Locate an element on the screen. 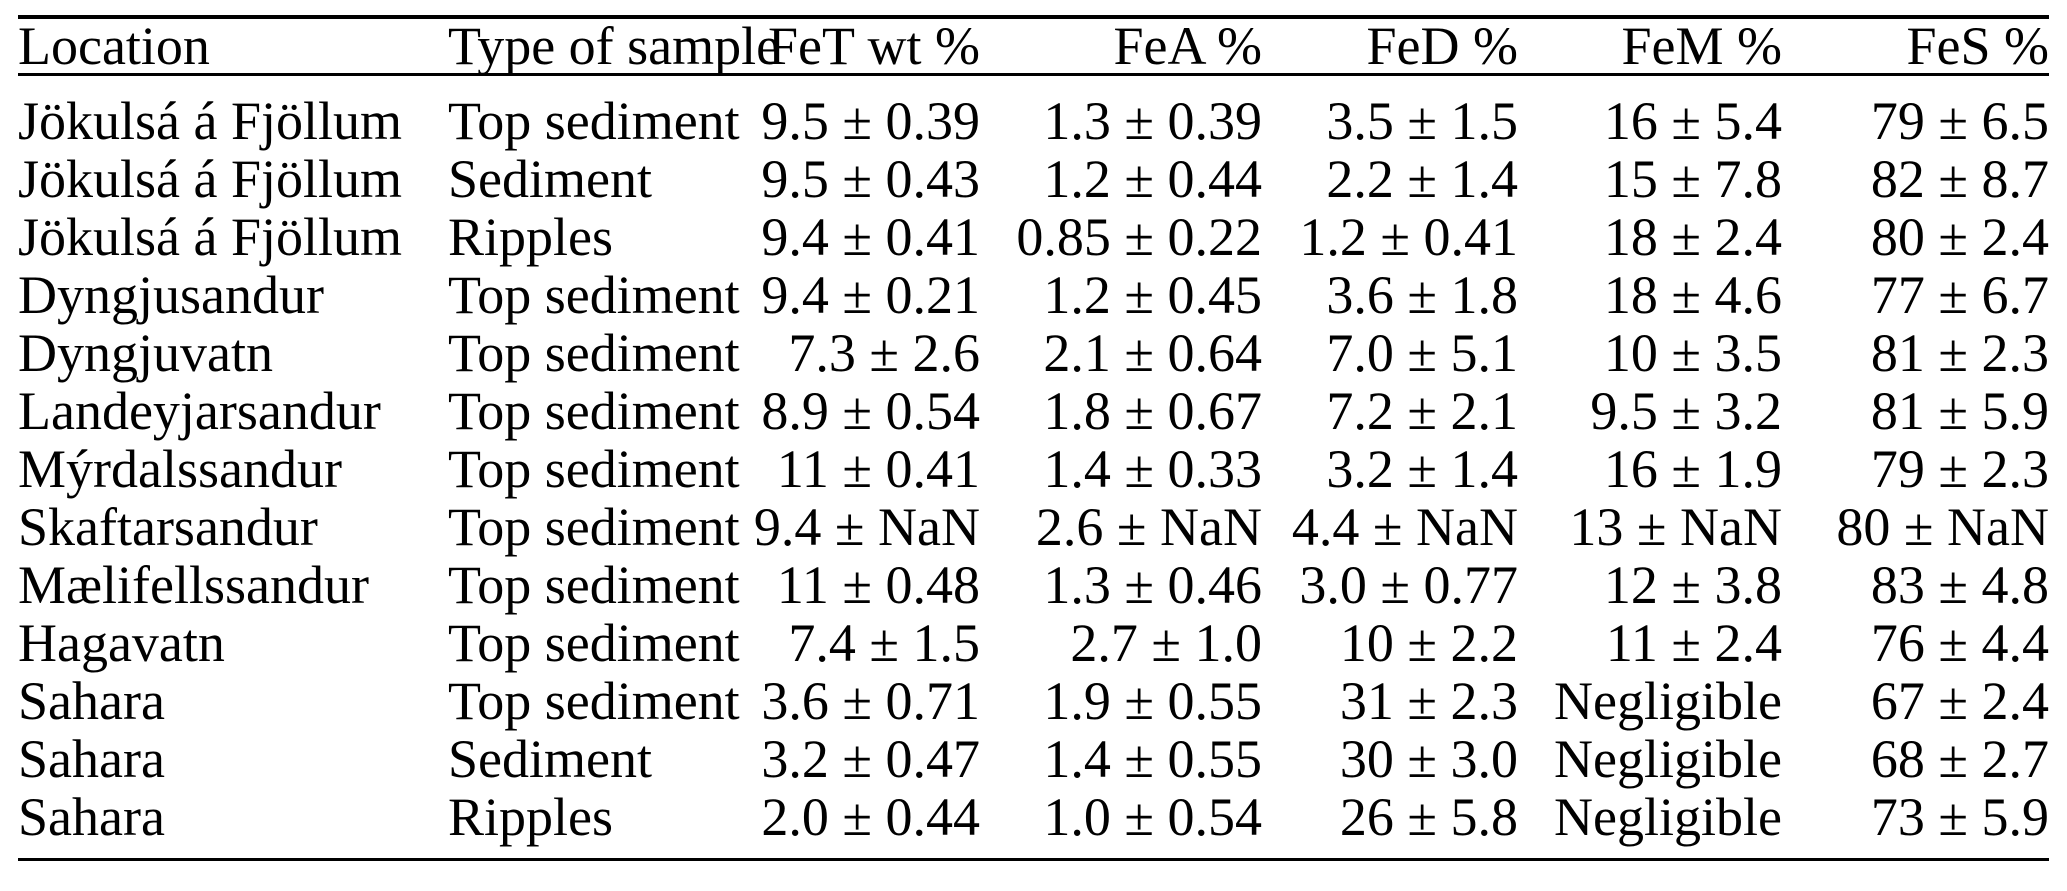 This screenshot has height=891, width=2067. cell-fes: 81 ± 2.3 is located at coordinates (1959, 353).